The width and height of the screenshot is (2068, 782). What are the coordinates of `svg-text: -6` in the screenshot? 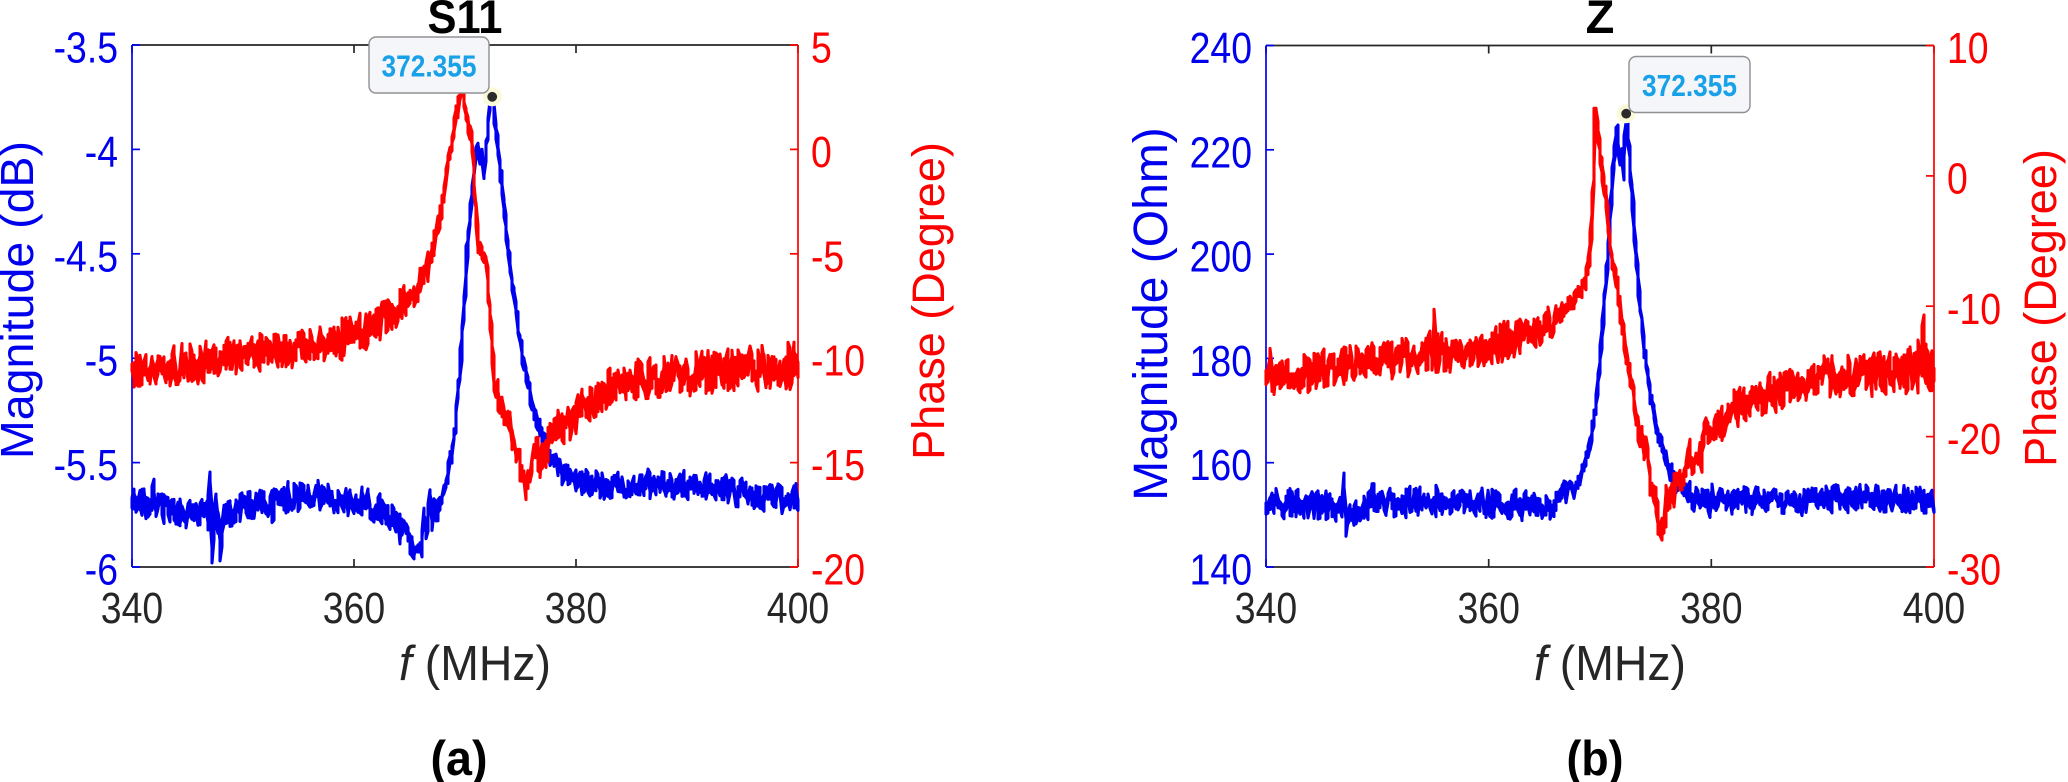 It's located at (101, 570).